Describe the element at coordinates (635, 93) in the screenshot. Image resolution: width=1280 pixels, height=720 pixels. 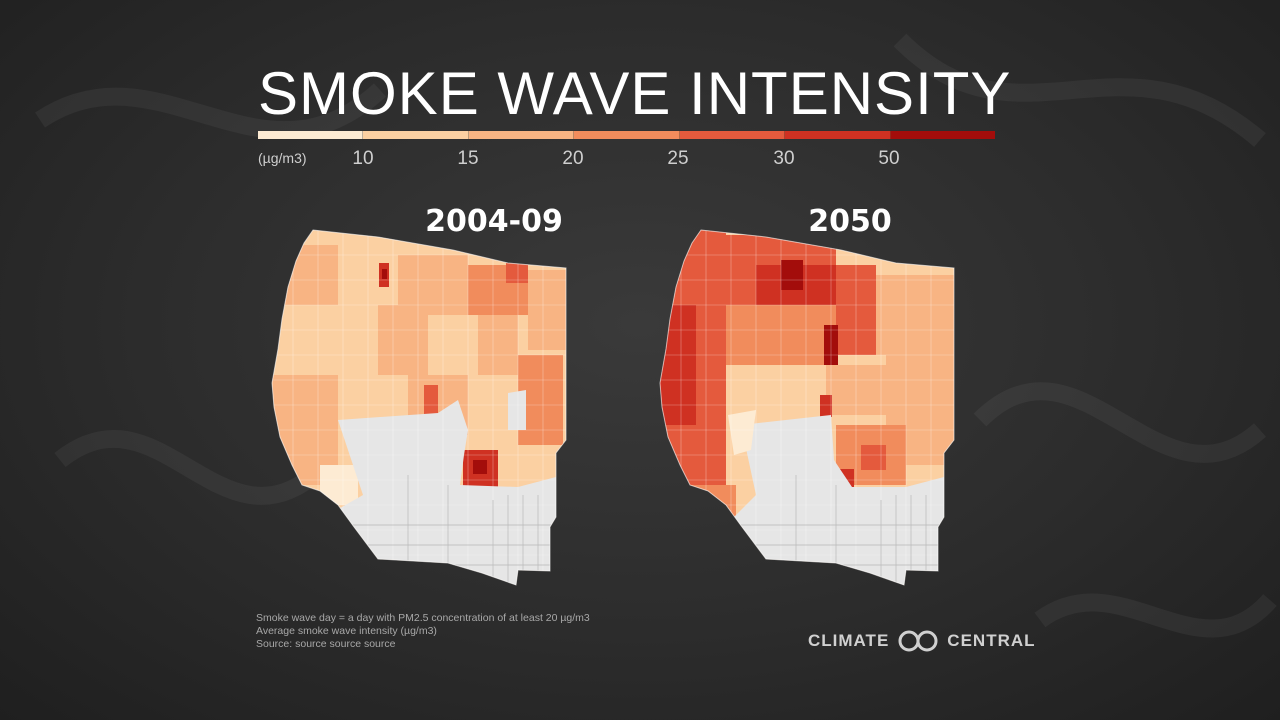
I see `page-title: SMOKE WAVE INTENSITY` at that location.